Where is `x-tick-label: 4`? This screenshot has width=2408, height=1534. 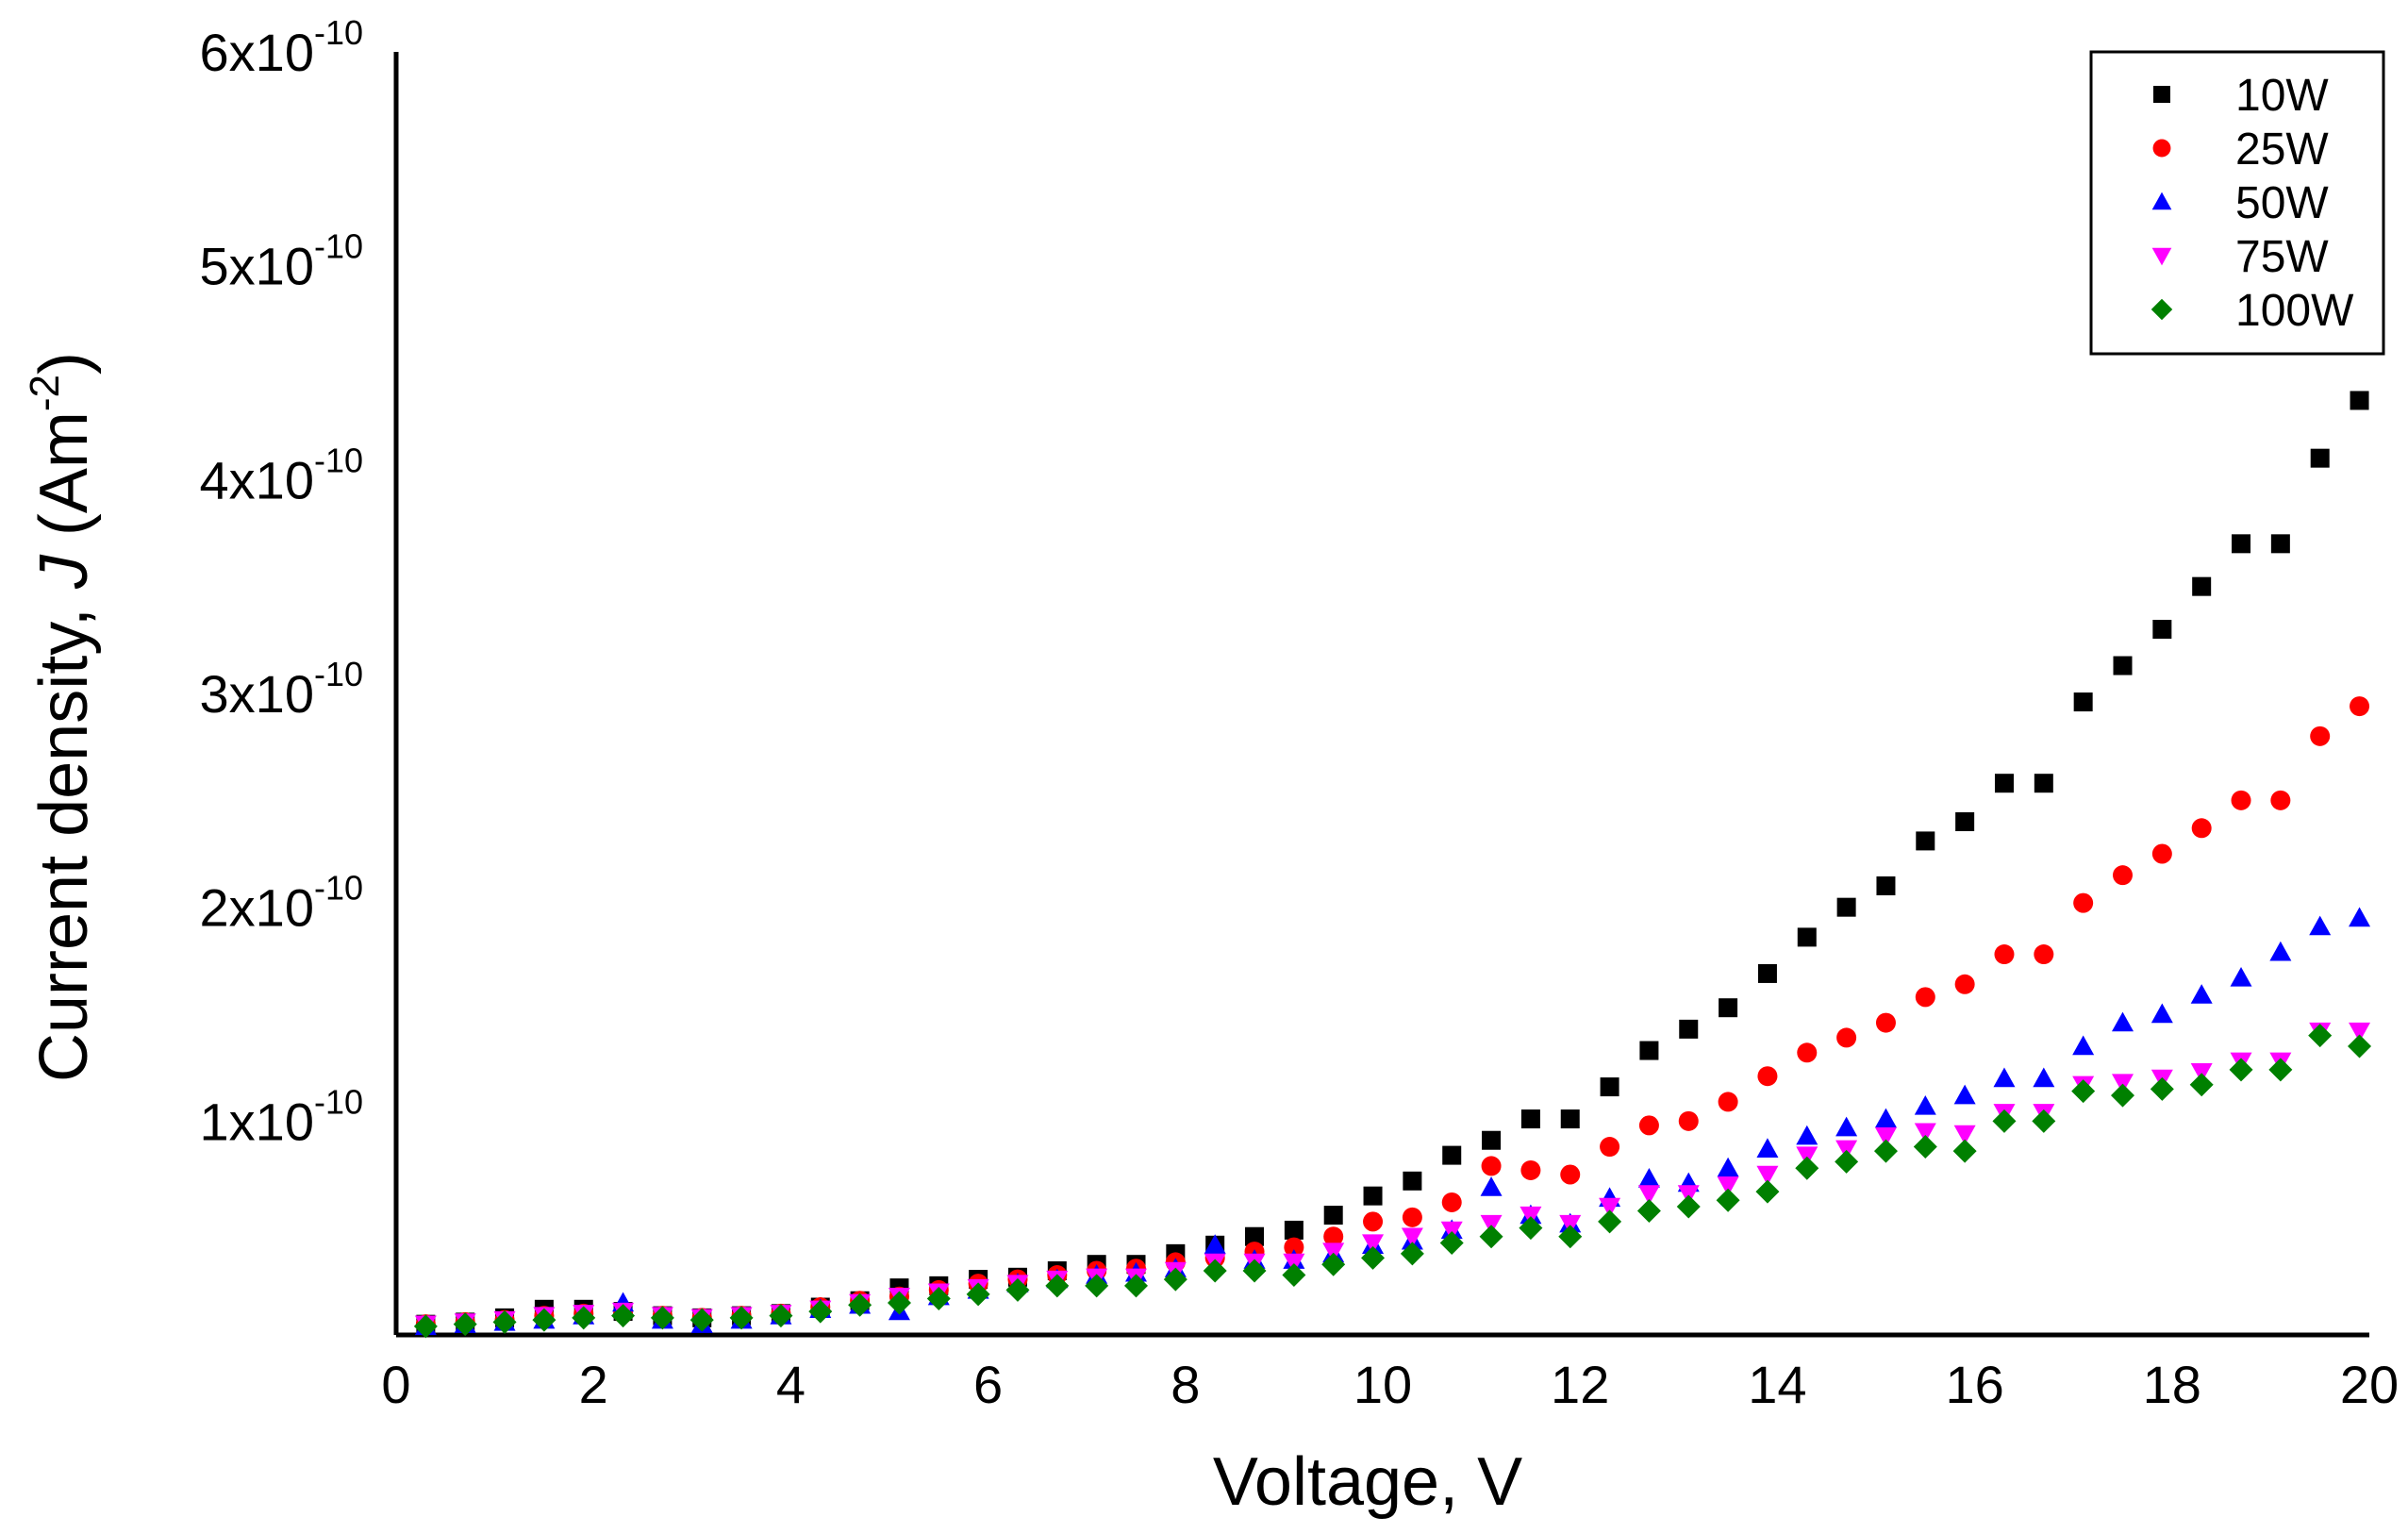 x-tick-label: 4 is located at coordinates (791, 1384).